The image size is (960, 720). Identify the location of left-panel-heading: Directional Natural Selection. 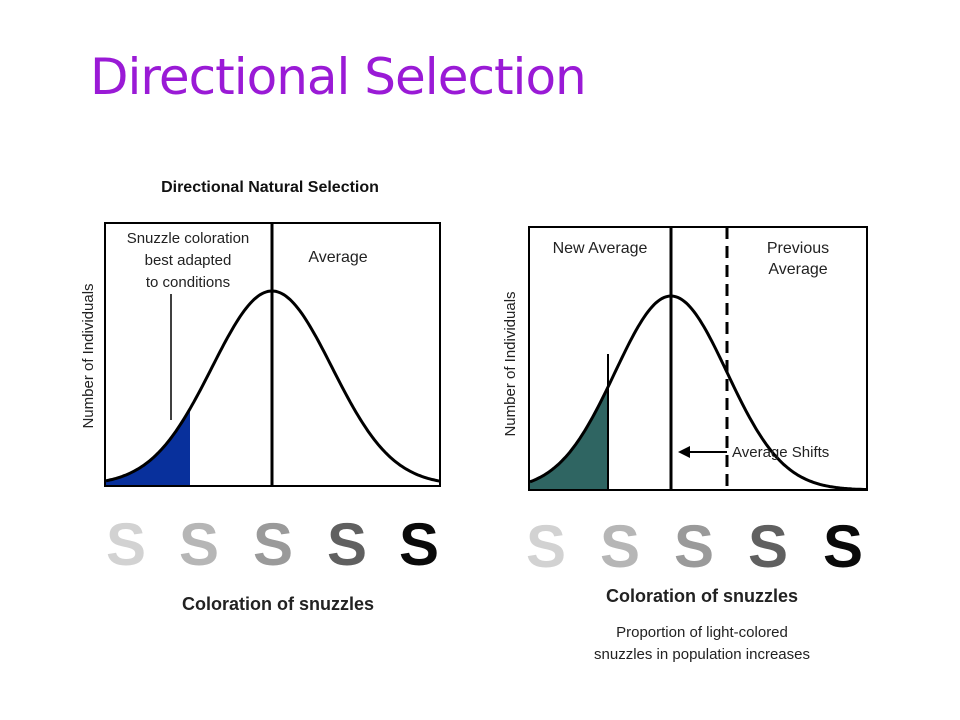
(270, 187).